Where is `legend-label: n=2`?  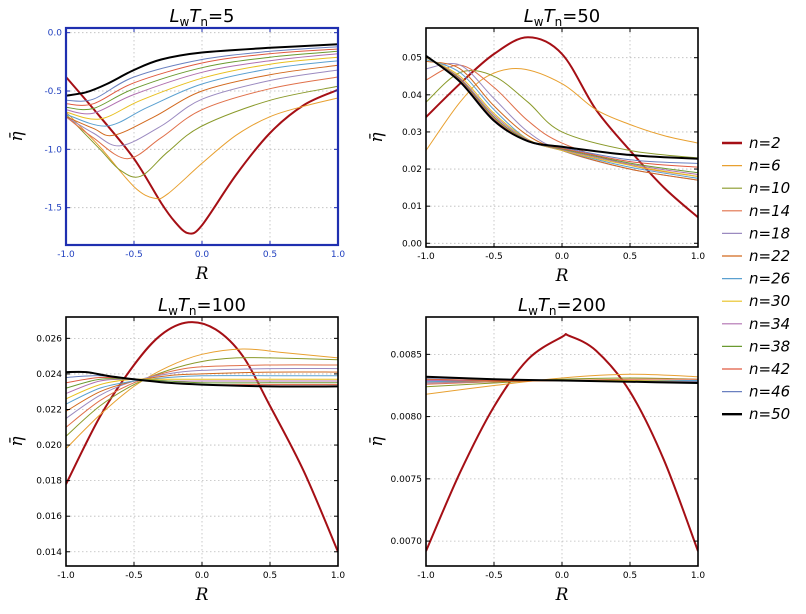
legend-label: n=2 is located at coordinates (765, 143).